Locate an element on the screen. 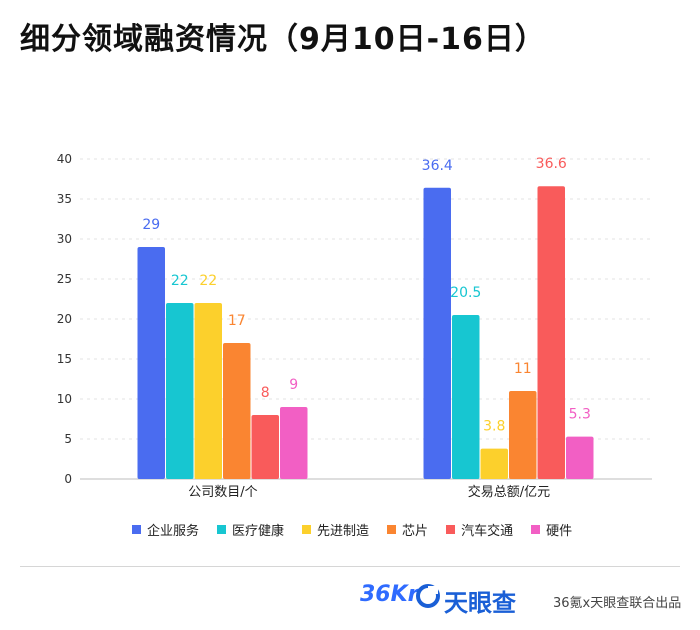 The width and height of the screenshot is (700, 630). legend-label: 汽车交通 is located at coordinates (487, 531).